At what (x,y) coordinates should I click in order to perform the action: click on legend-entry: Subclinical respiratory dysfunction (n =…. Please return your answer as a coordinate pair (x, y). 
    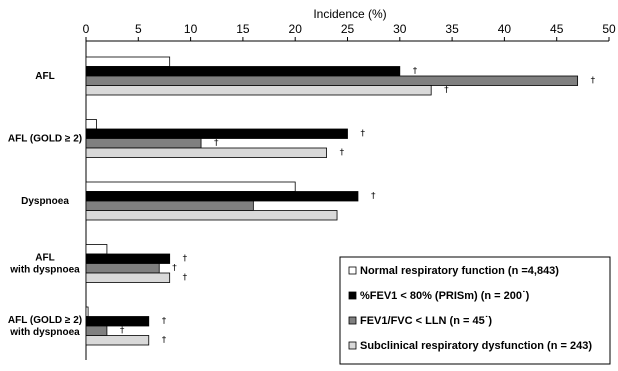
    Looking at the image, I should click on (476, 346).